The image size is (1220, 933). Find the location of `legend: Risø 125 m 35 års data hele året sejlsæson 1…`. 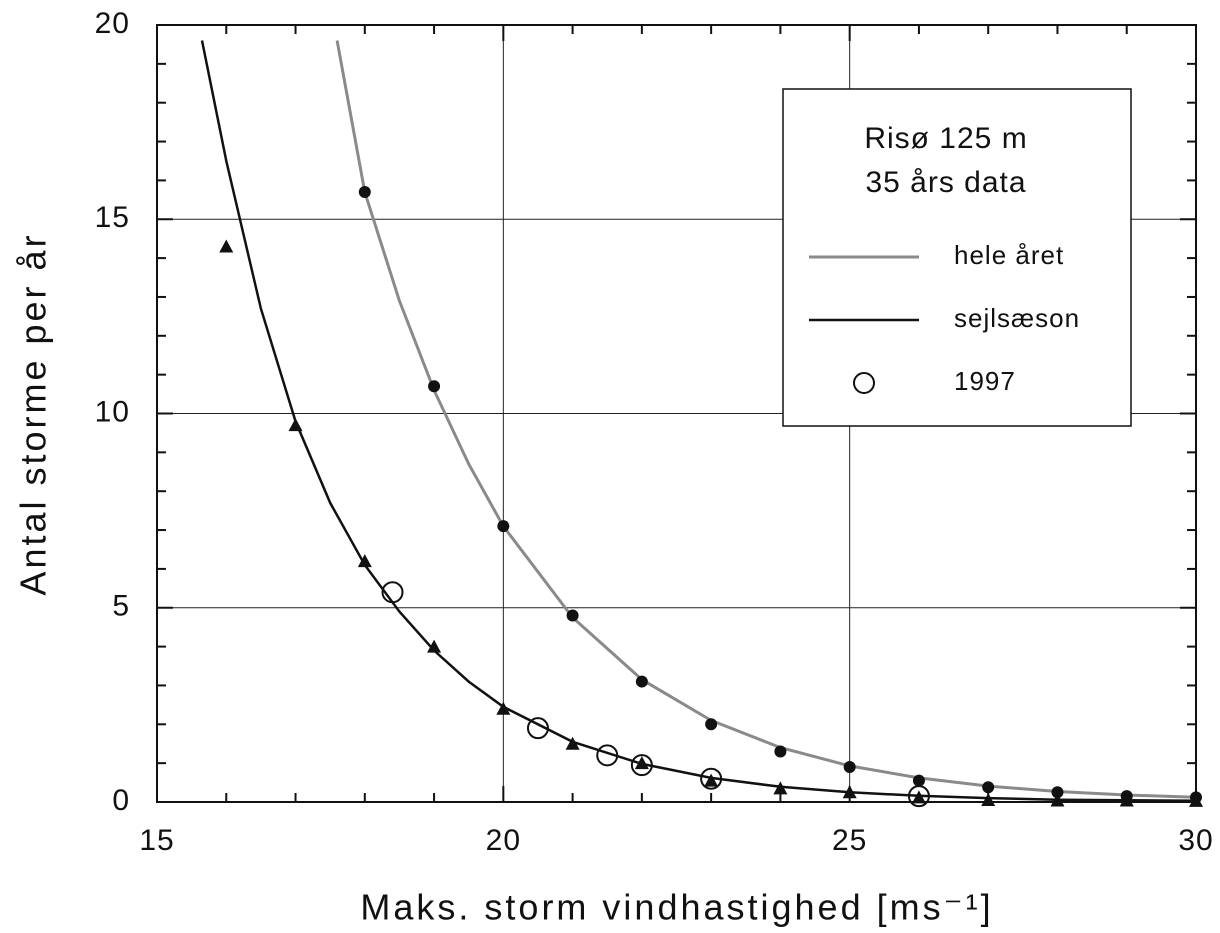

legend: Risø 125 m 35 års data hele året sejlsæson 1… is located at coordinates (957, 257).